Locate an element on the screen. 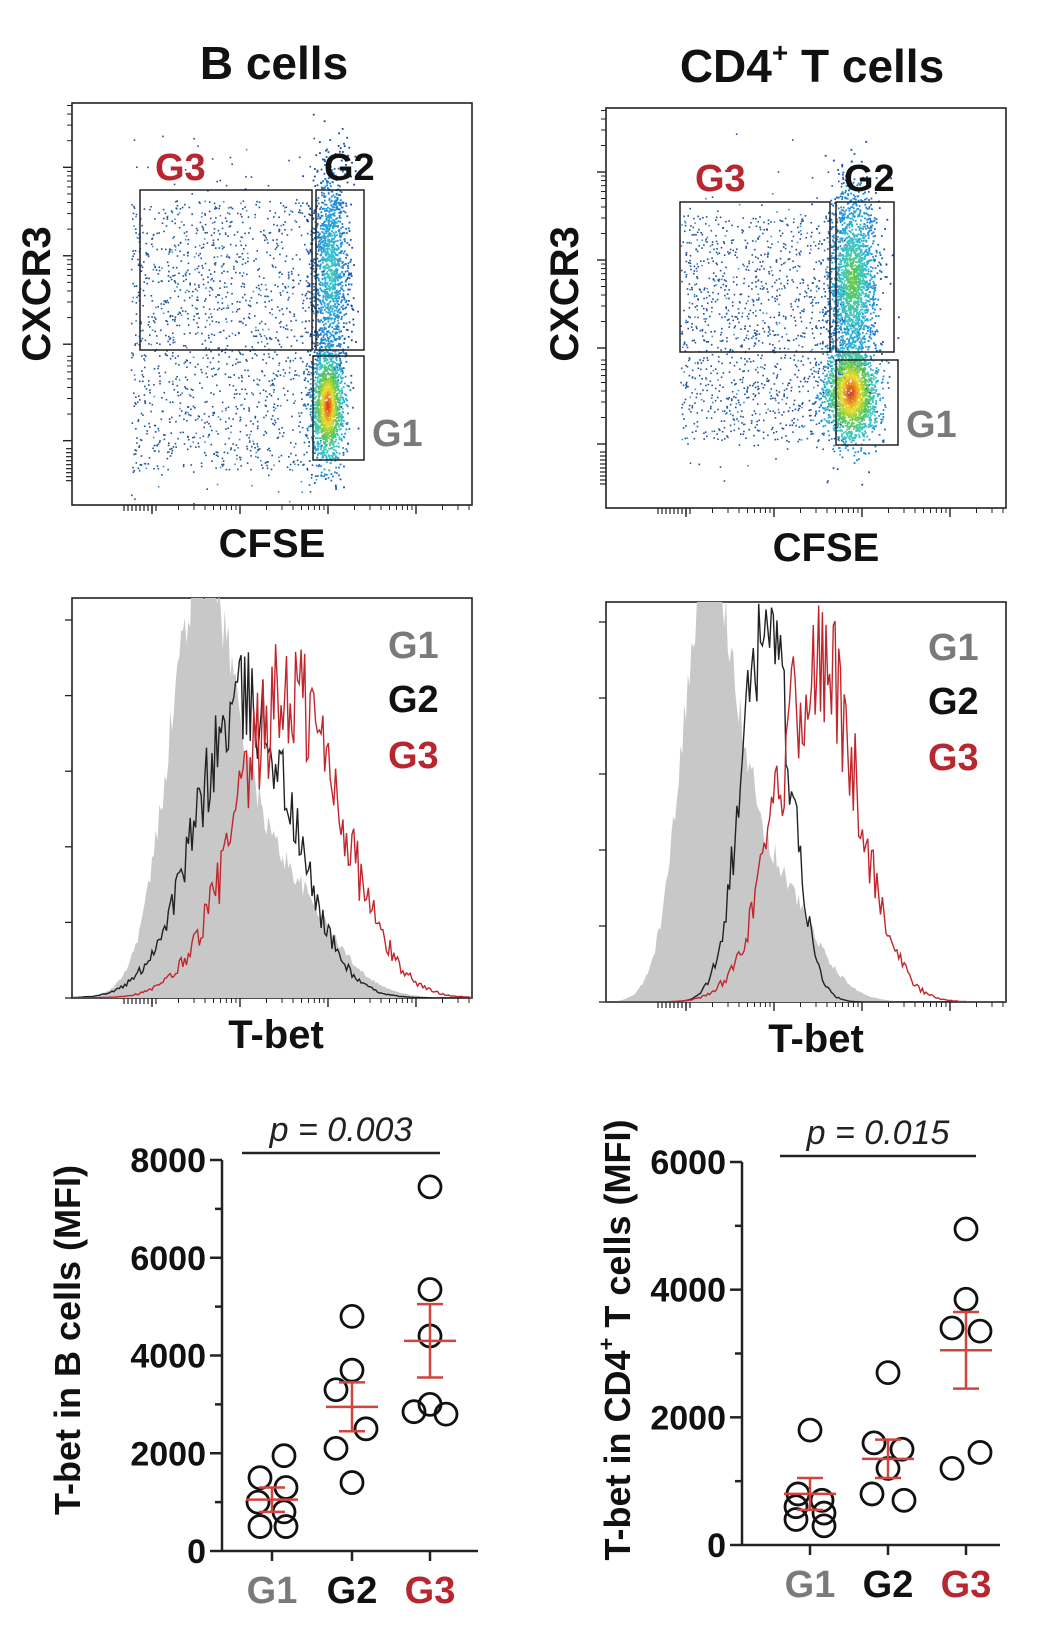 Image resolution: width=1037 pixels, height=1630 pixels. flow-plot-b-cells: G3 G2 G1 CXCR3 CFSE is located at coordinates (244, 334).